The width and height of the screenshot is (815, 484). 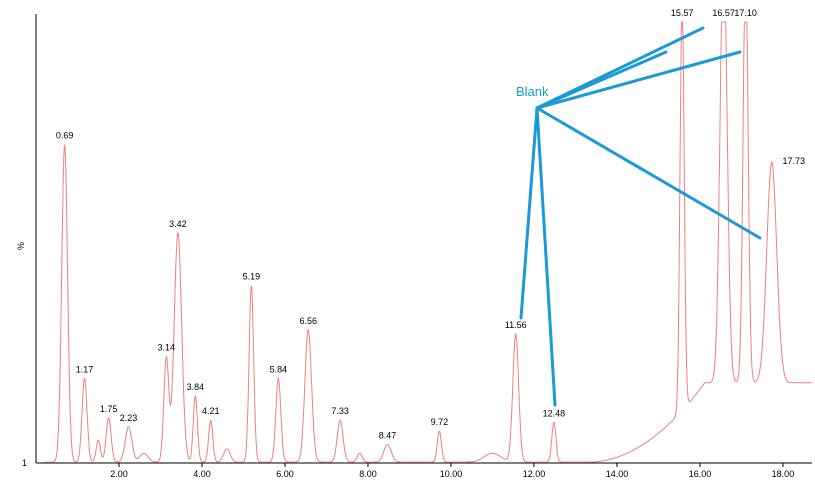 What do you see at coordinates (279, 369) in the screenshot?
I see `peak-label: 5.84` at bounding box center [279, 369].